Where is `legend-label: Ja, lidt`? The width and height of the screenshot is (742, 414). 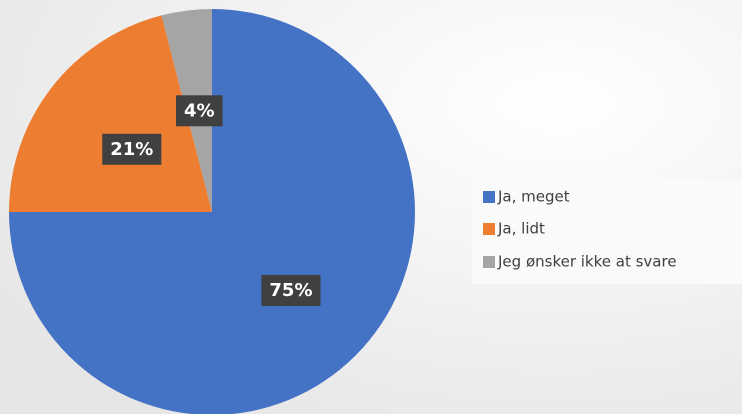
legend-label: Ja, lidt is located at coordinates (521, 229).